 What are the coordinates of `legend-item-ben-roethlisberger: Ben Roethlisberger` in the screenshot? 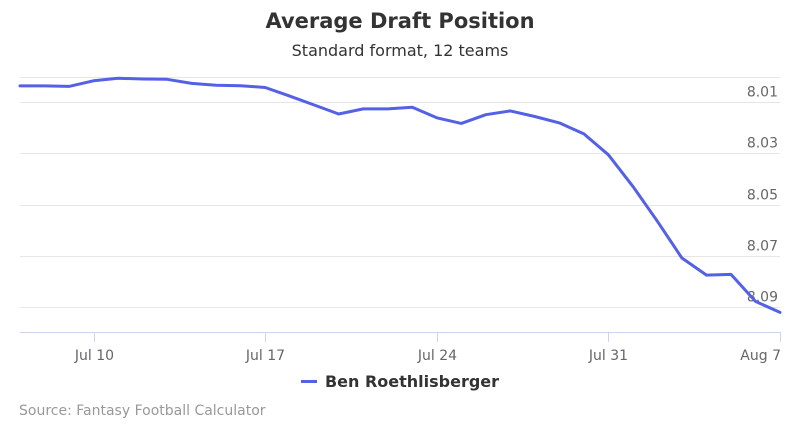 It's located at (400, 381).